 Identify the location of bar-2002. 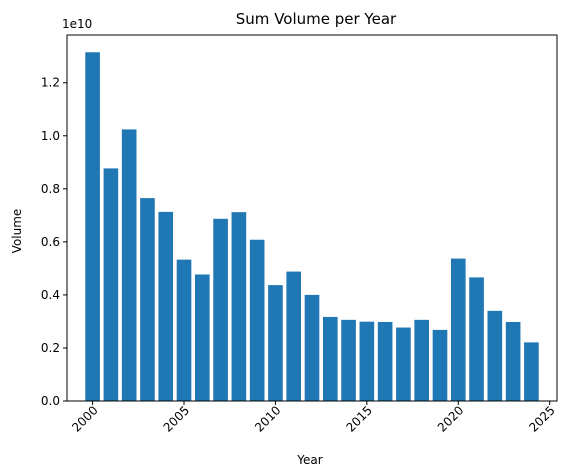
(129, 265).